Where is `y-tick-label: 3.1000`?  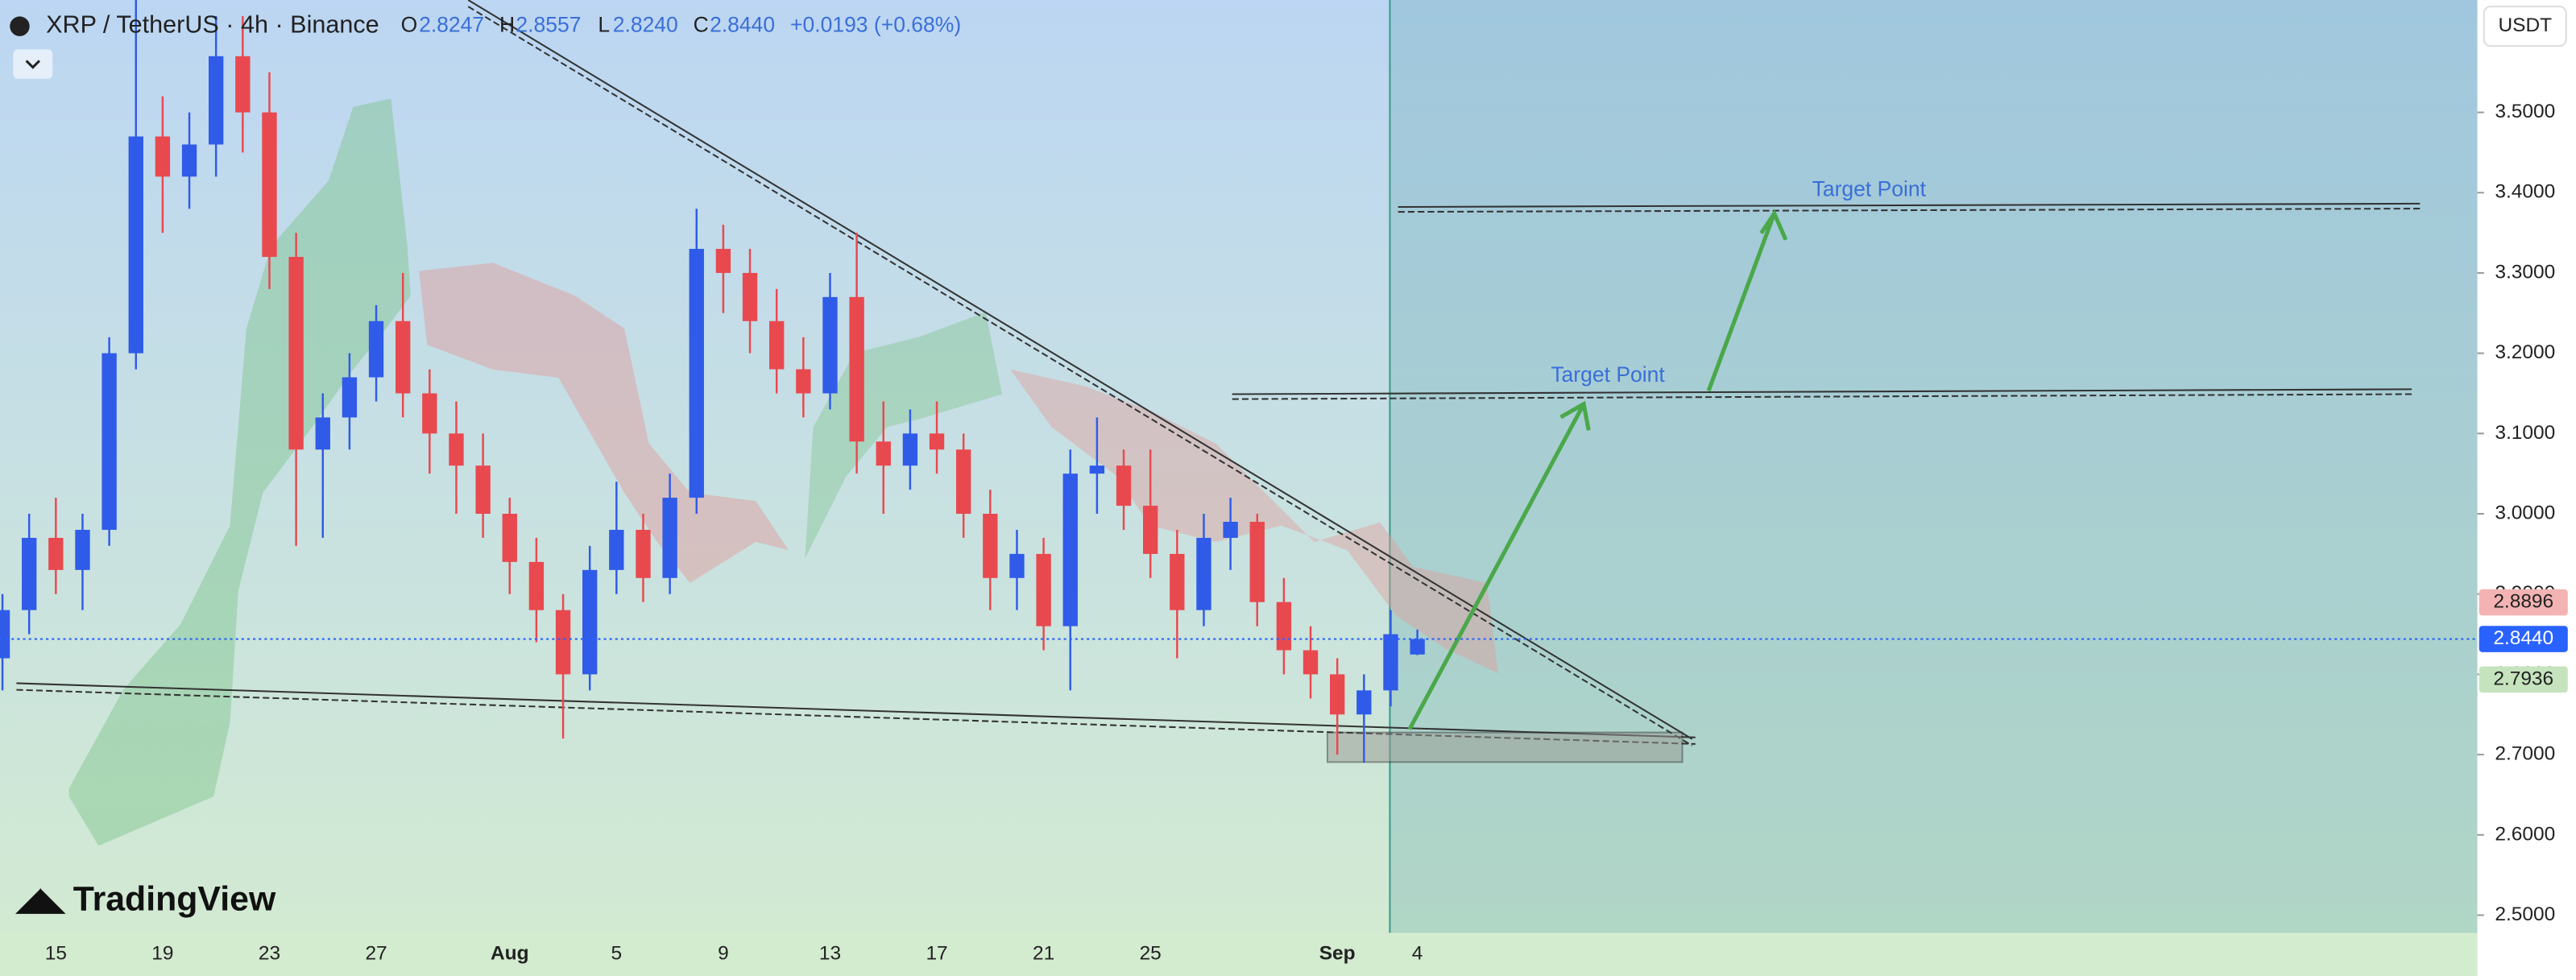 y-tick-label: 3.1000 is located at coordinates (2525, 433).